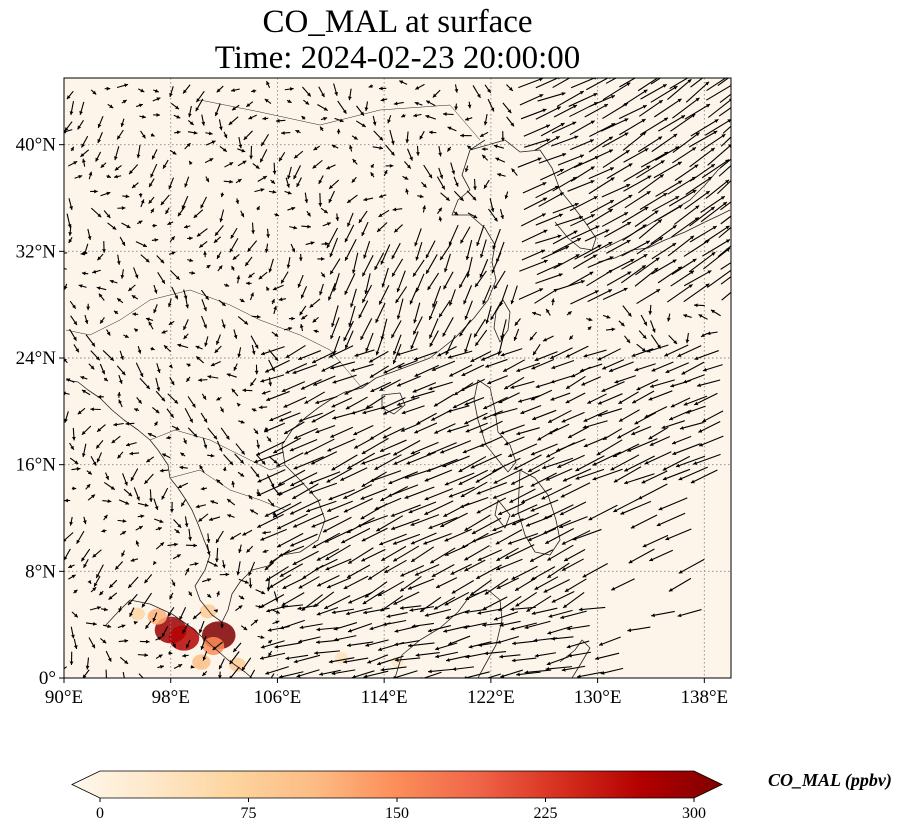 The height and width of the screenshot is (836, 922). I want to click on colorbar-tick-label: 75, so click(249, 813).